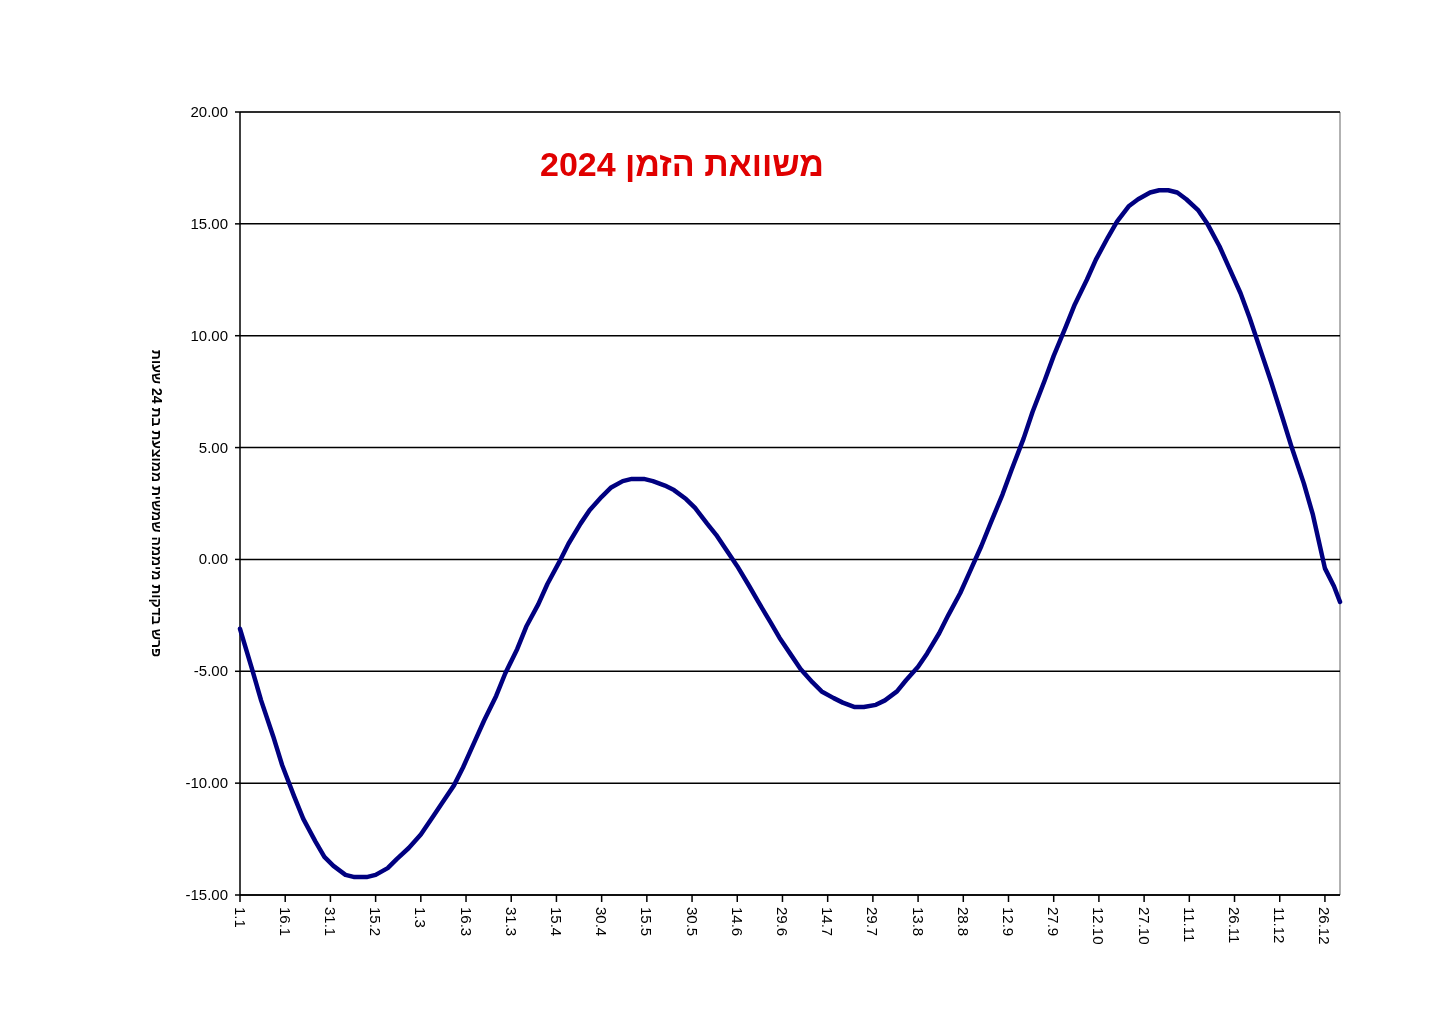  Describe the element at coordinates (213, 559) in the screenshot. I see `y-tick-label: 0.00` at that location.